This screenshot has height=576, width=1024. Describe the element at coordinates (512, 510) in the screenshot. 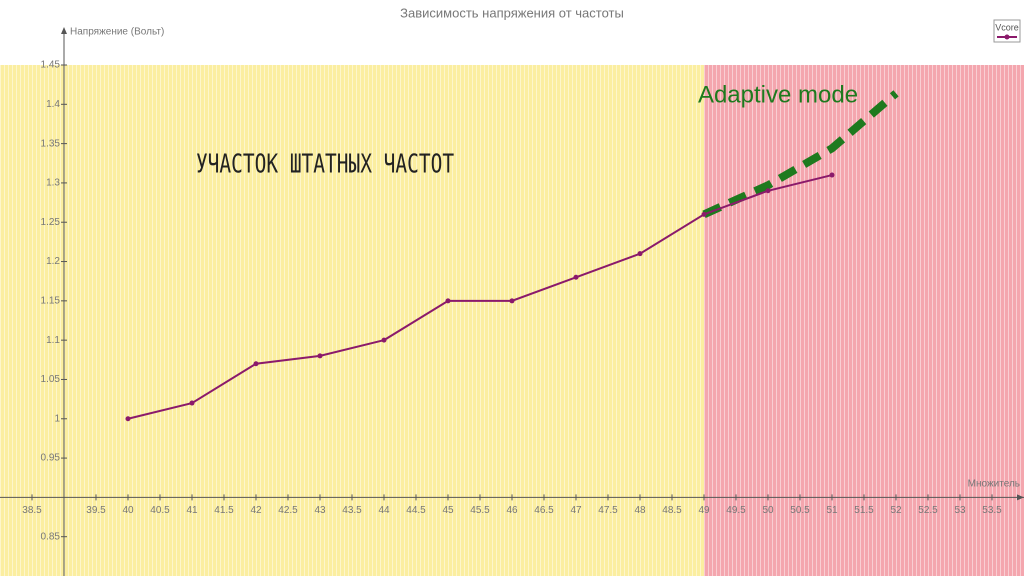

I see `x-tick-label: 46` at that location.